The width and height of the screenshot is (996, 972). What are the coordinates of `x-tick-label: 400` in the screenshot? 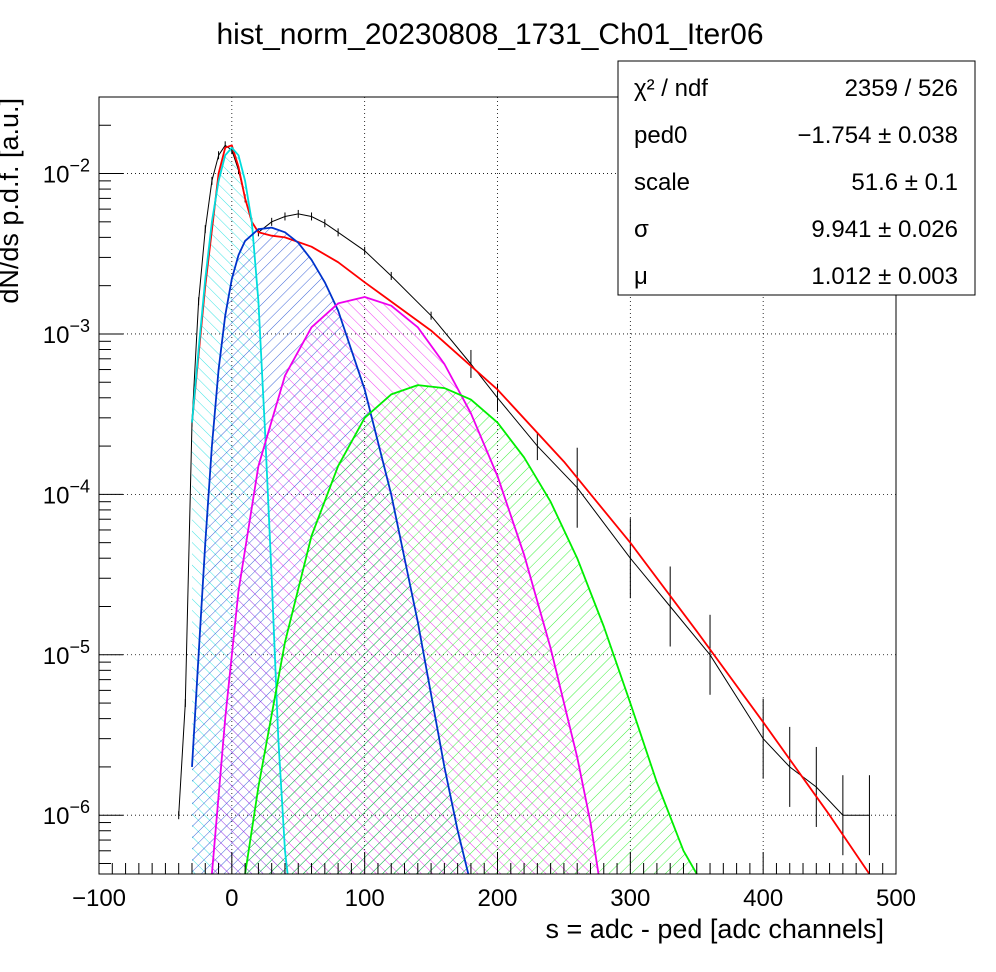 It's located at (763, 898).